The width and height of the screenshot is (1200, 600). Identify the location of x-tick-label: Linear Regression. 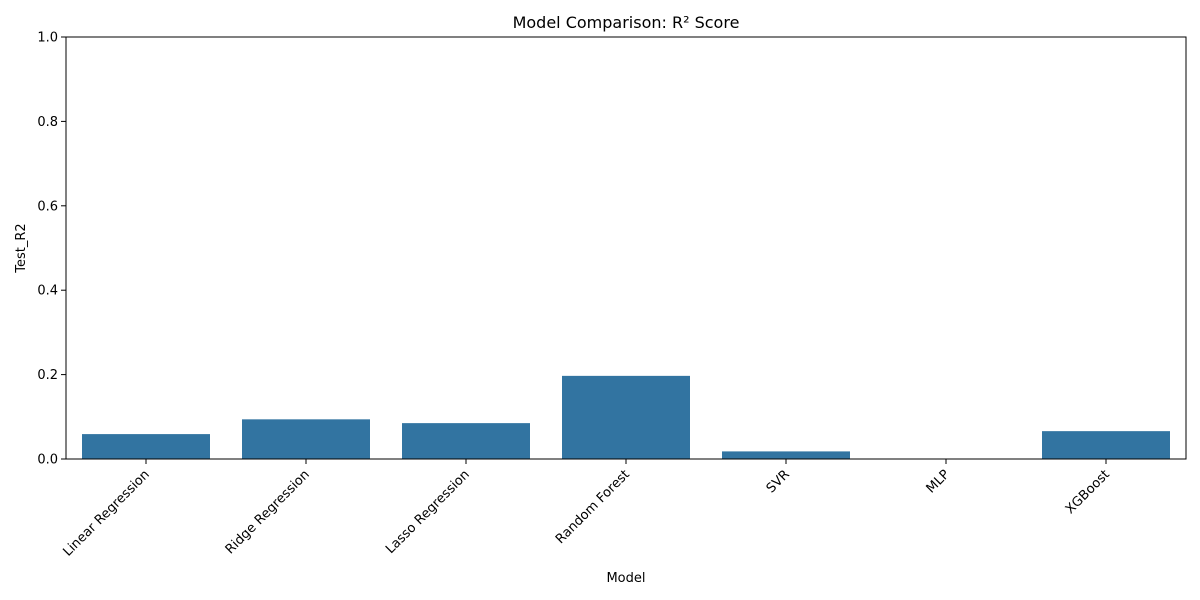
(106, 513).